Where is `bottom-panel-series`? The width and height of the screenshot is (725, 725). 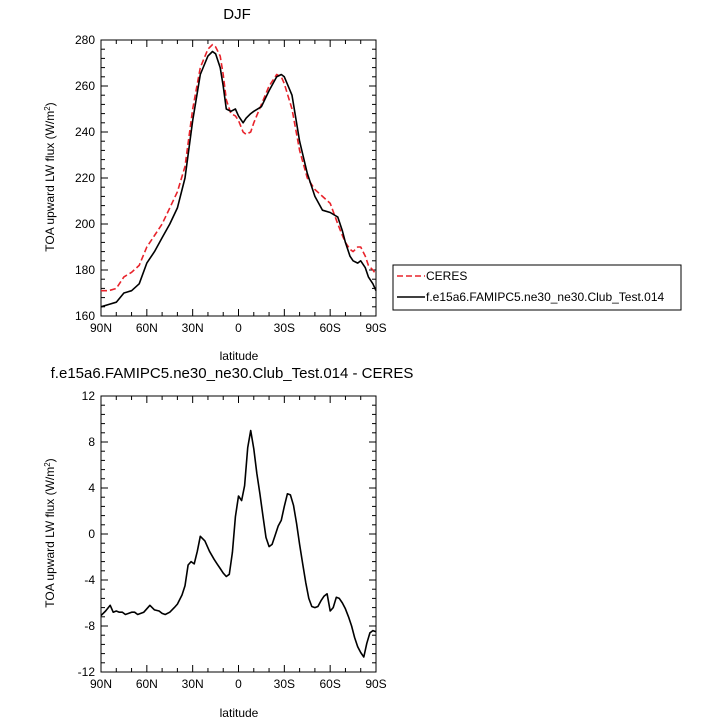 bottom-panel-series is located at coordinates (238, 543).